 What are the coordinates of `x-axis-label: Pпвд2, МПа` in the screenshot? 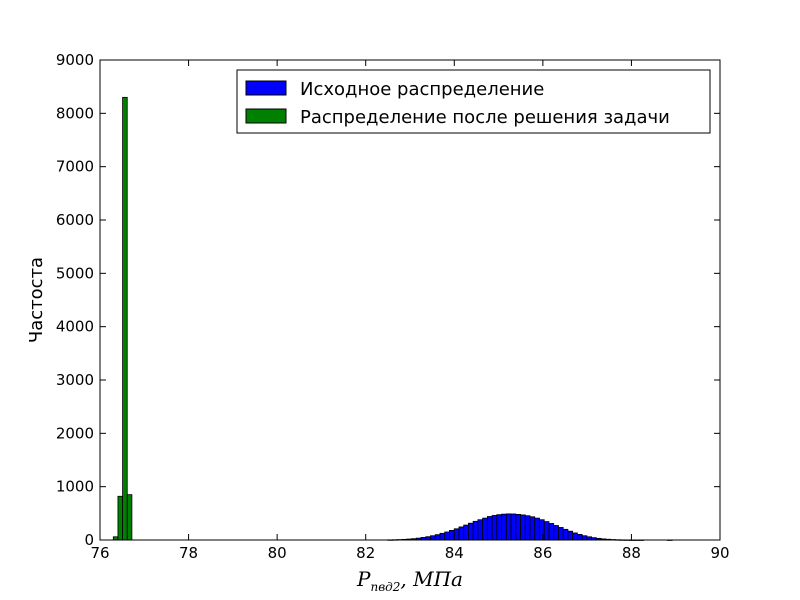 It's located at (409, 580).